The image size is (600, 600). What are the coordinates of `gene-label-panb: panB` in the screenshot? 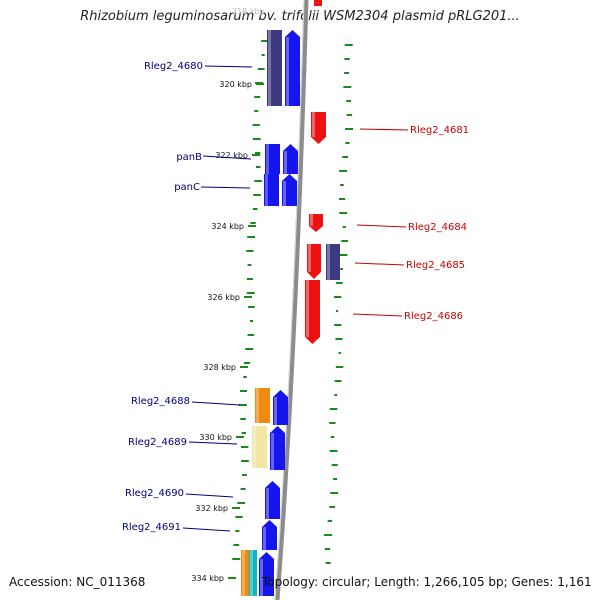 It's located at (189, 157).